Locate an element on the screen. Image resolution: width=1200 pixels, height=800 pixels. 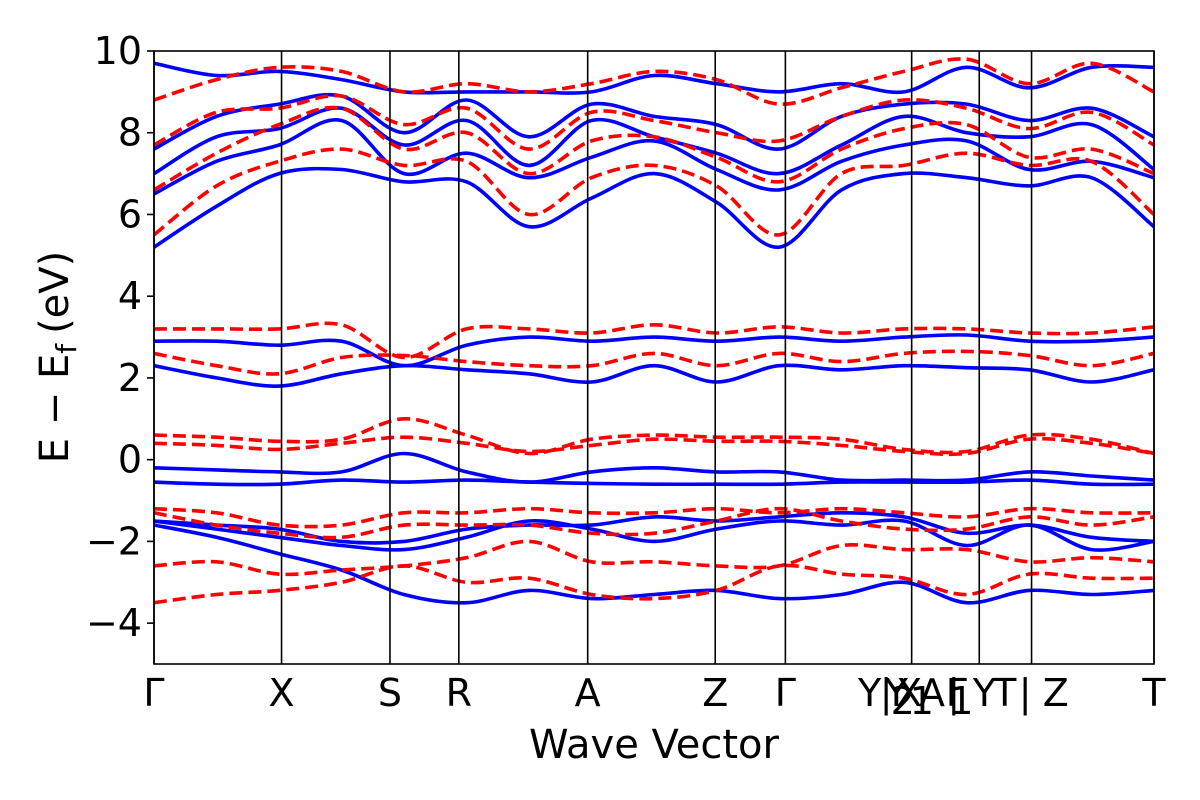
y-tick-label: 8 is located at coordinates (130, 133).